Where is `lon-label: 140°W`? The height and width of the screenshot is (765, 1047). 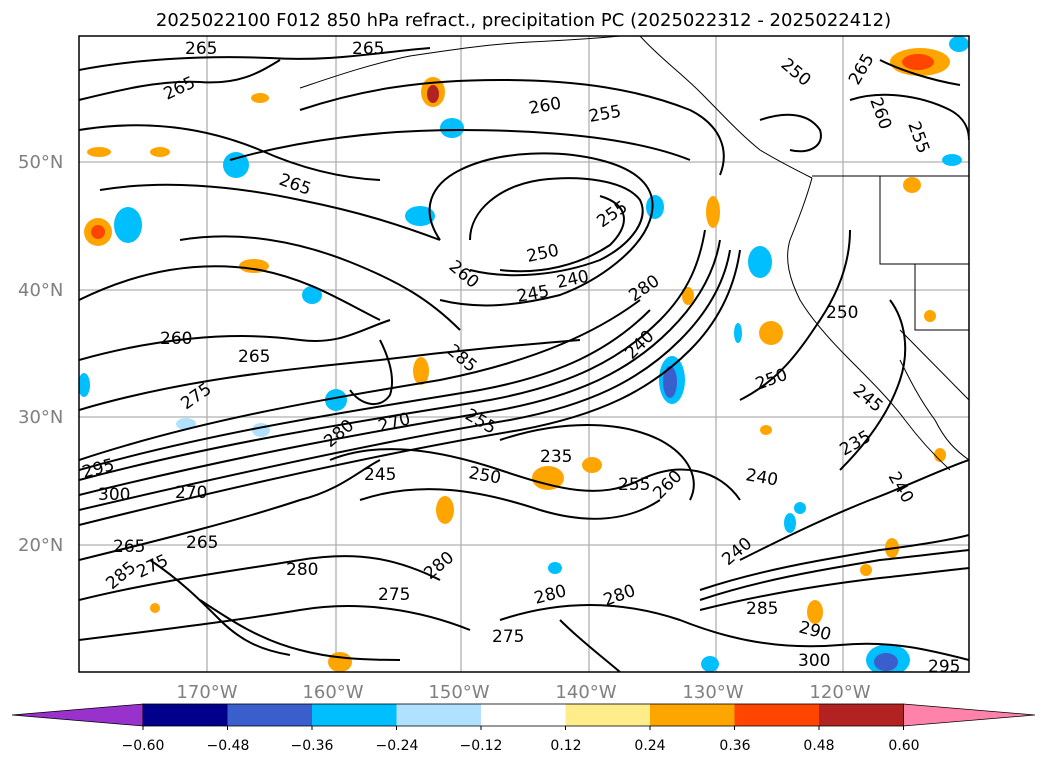 lon-label: 140°W is located at coordinates (585, 692).